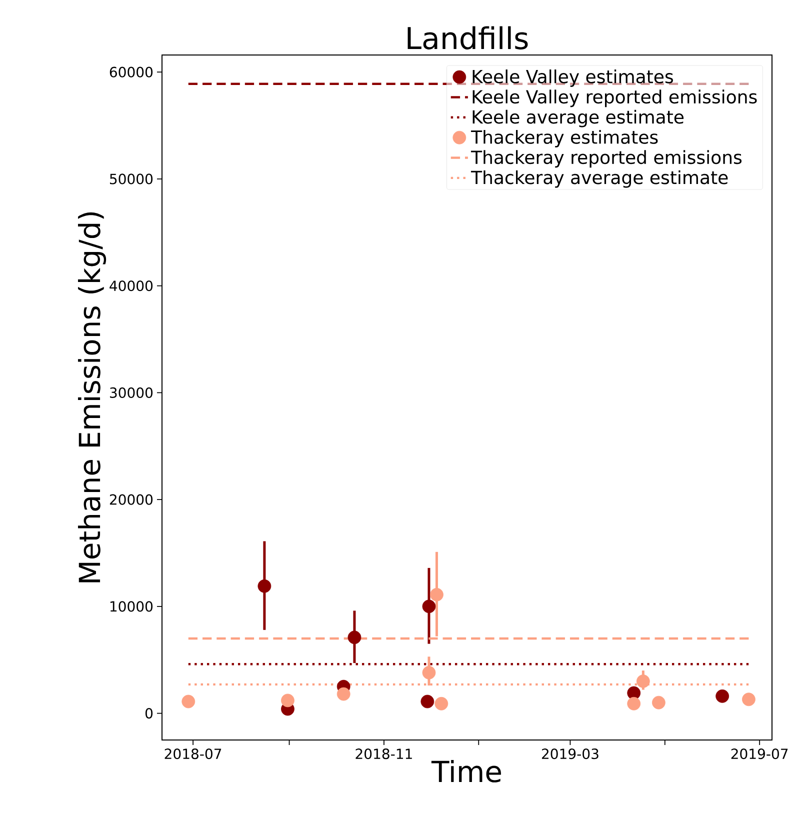 The image size is (797, 819). What do you see at coordinates (572, 78) in the screenshot?
I see `legend-label: Keele Valley estimates` at bounding box center [572, 78].